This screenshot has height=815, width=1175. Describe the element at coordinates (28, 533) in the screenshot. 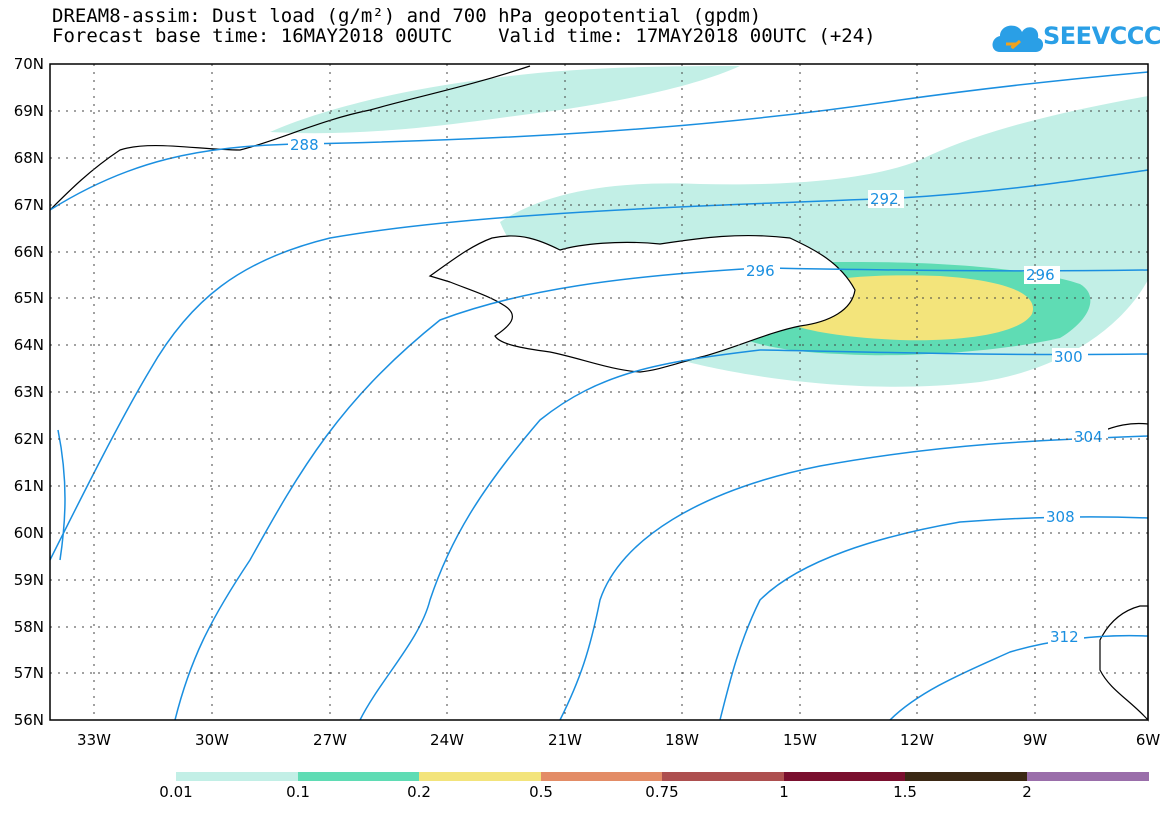

I see `lat-label: 60N` at that location.